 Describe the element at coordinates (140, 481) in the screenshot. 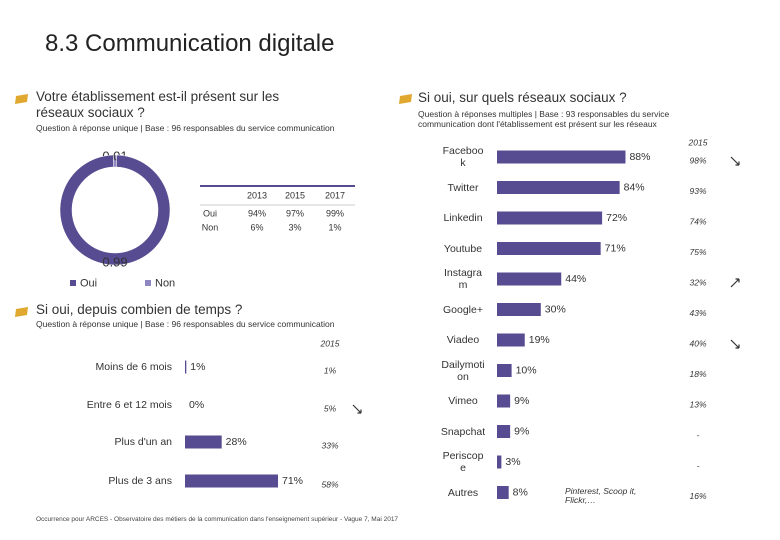

I see `category-label: Plus de 3 ans` at that location.